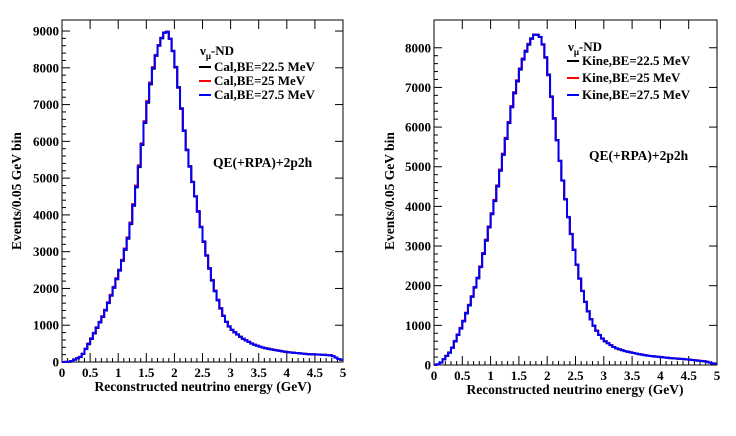 The width and height of the screenshot is (736, 436). Describe the element at coordinates (660, 375) in the screenshot. I see `right-x-tick-label: 4` at that location.